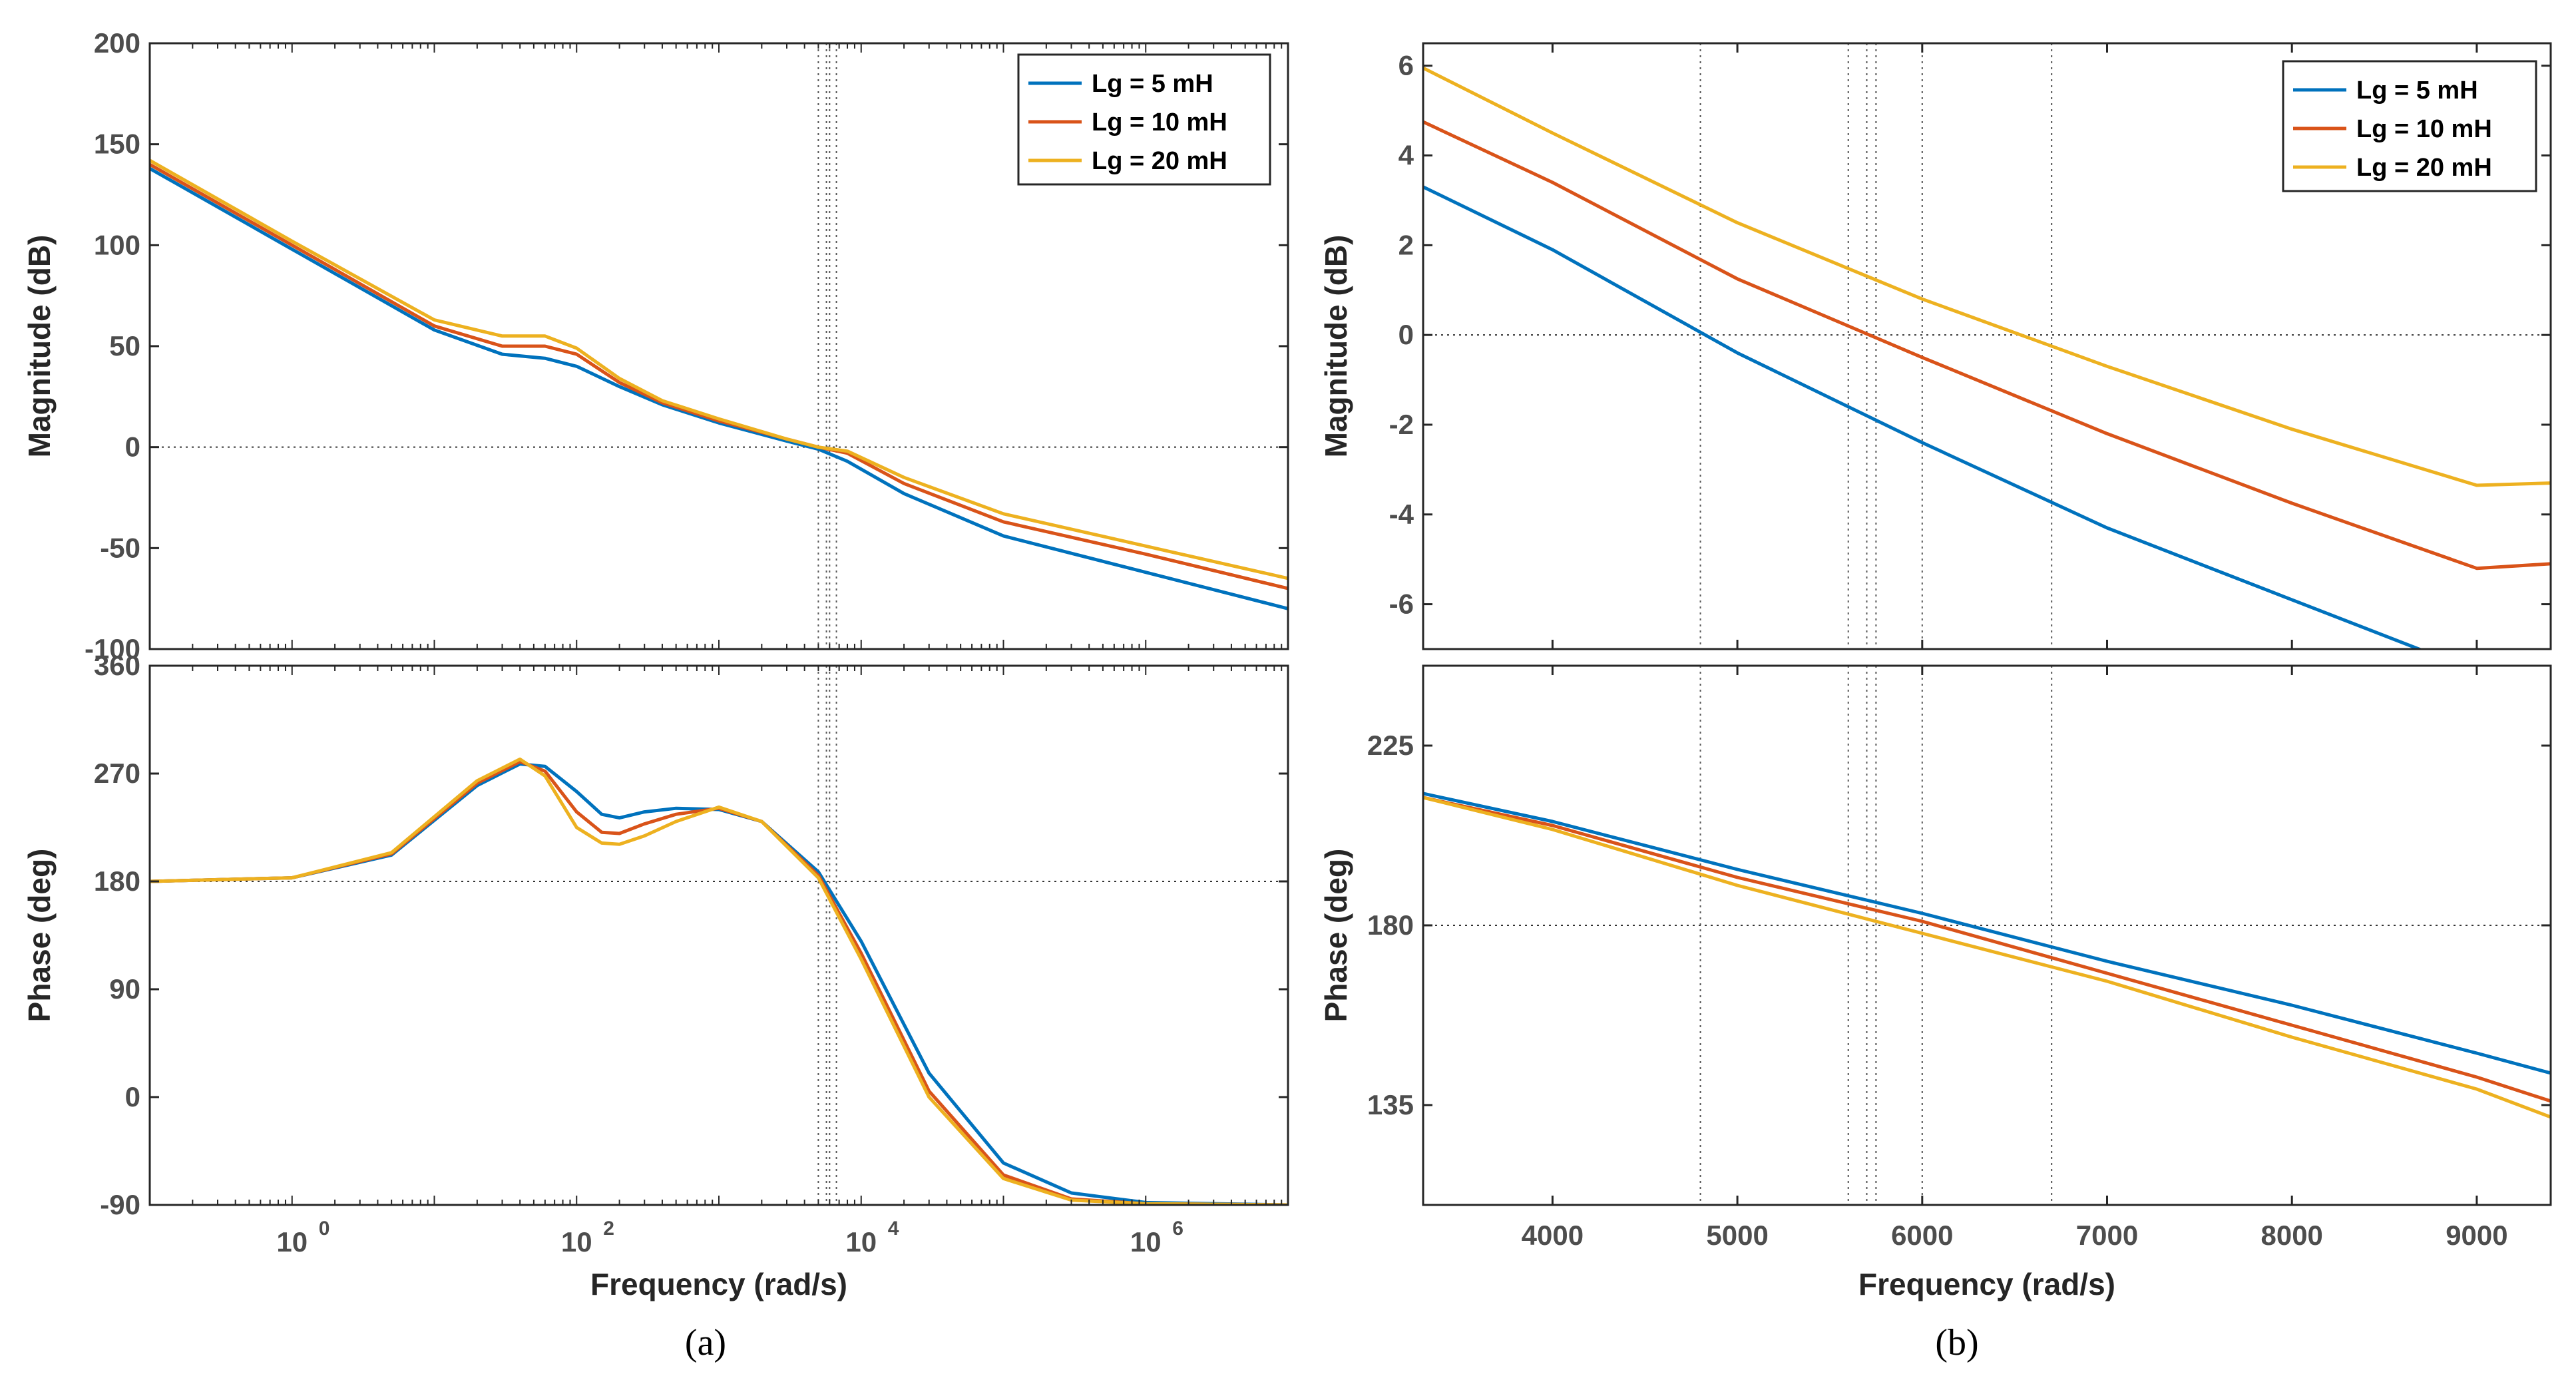 The image size is (2576, 1392). I want to click on ylabel-b-phase: Phase (deg), so click(1336, 936).